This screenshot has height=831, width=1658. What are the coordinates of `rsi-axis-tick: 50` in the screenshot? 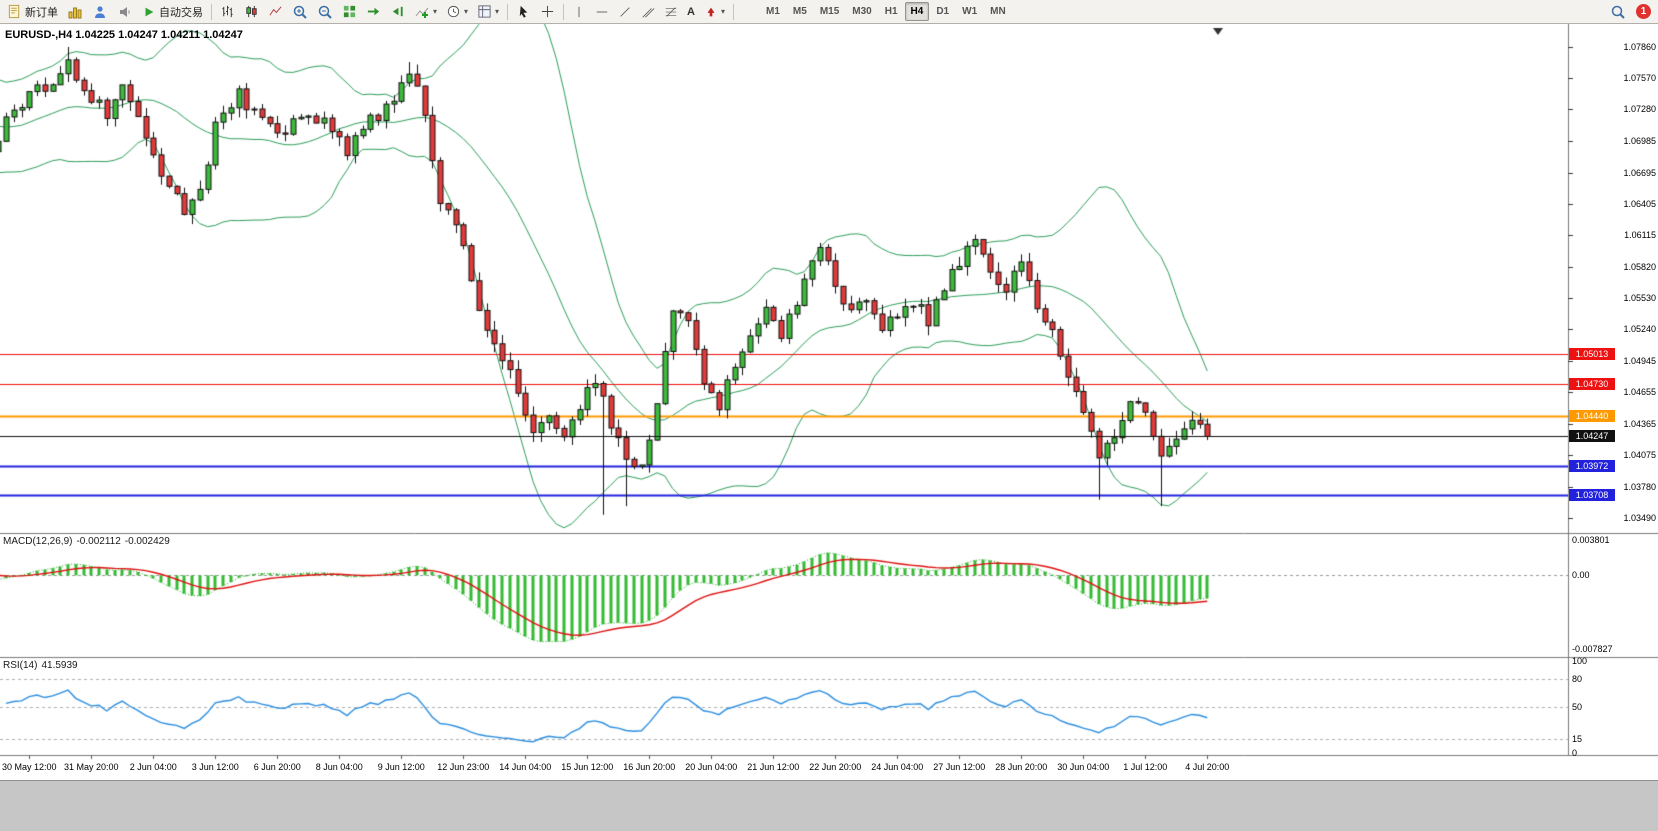 It's located at (1577, 707).